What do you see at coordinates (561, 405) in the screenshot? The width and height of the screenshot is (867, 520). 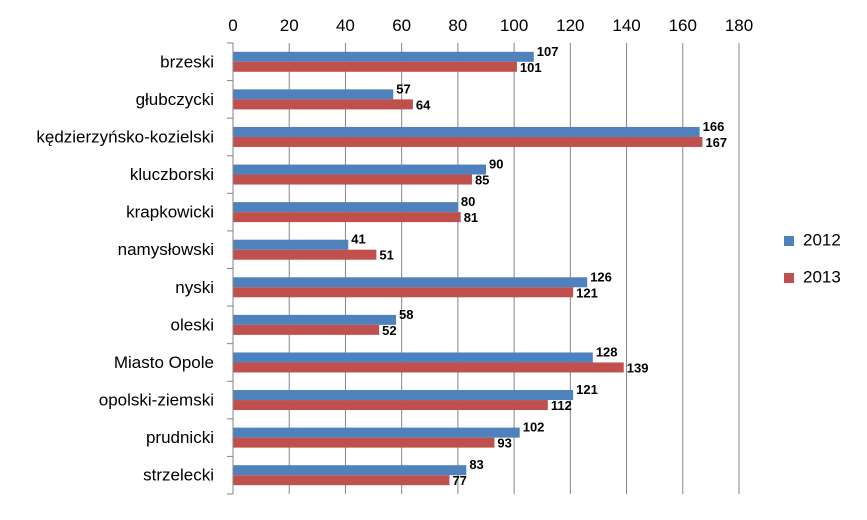 I see `data-label-2013: 112` at bounding box center [561, 405].